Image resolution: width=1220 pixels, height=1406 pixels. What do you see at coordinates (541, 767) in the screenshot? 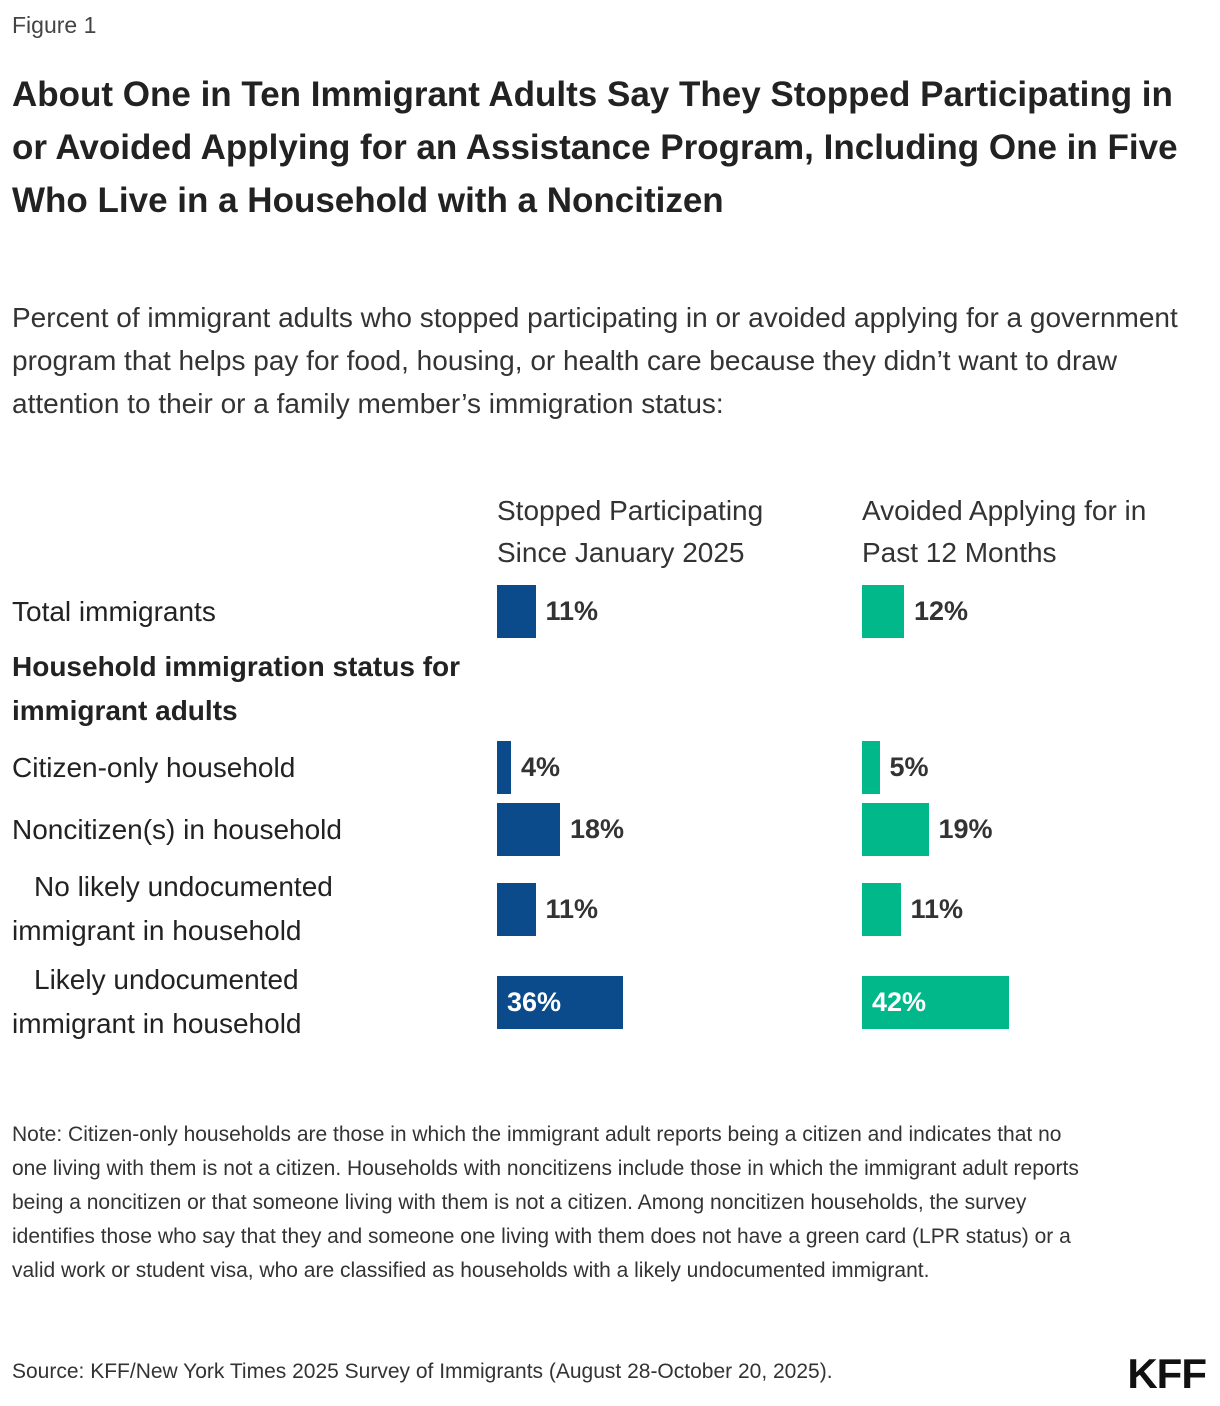
I see `value-label: 4%` at bounding box center [541, 767].